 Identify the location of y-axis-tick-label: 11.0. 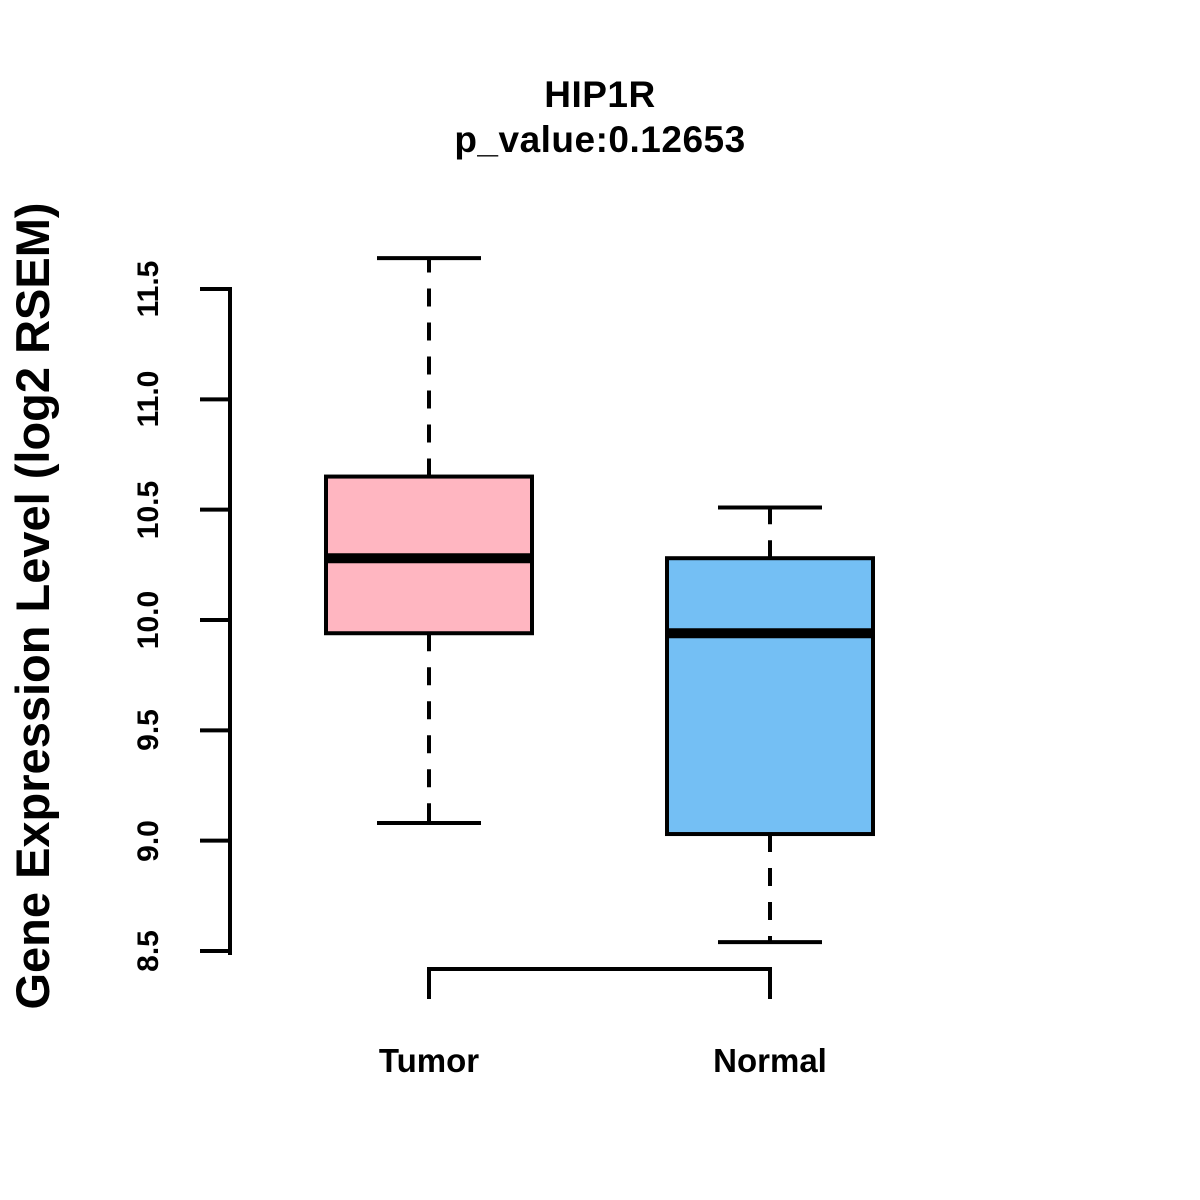
(148, 399).